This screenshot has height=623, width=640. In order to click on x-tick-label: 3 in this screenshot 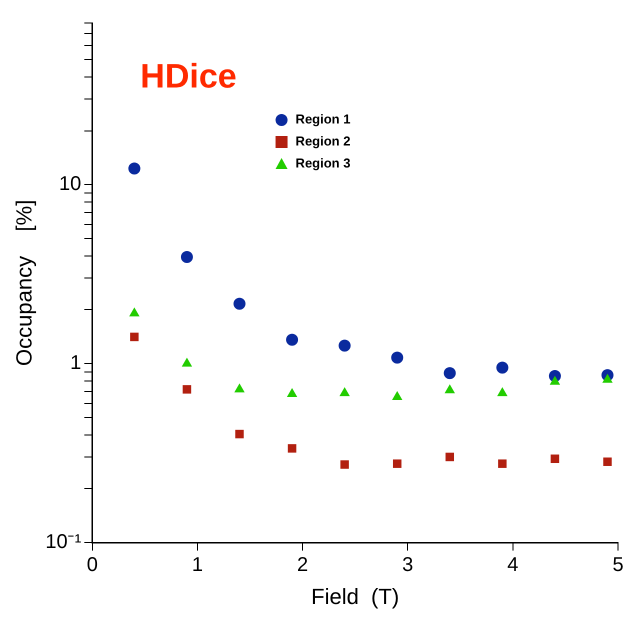, I will do `click(408, 565)`.